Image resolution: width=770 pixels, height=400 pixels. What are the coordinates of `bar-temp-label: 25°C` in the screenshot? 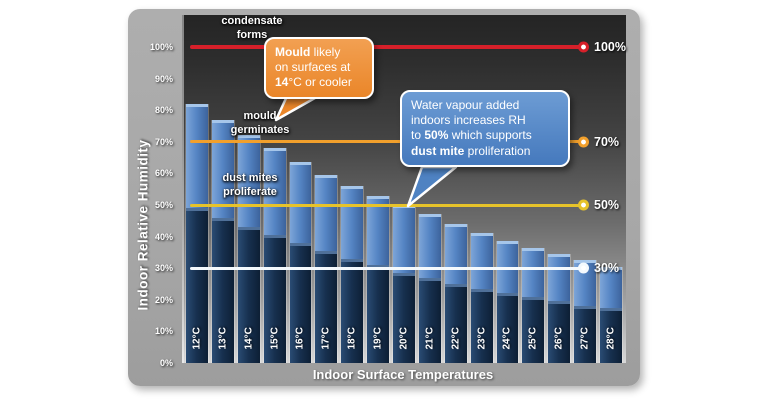 It's located at (533, 338).